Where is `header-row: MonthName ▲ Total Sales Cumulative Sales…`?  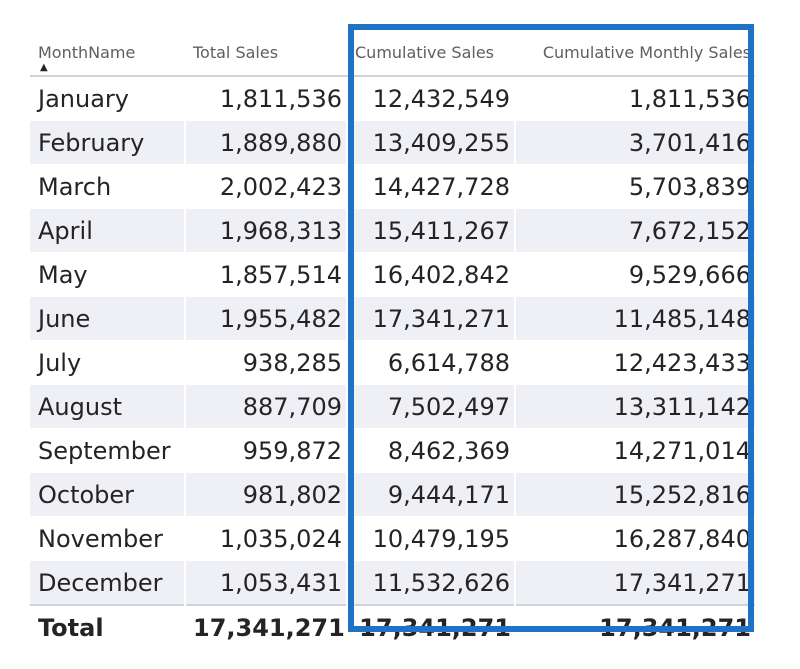 header-row: MonthName ▲ Total Sales Cumulative Sales… is located at coordinates (392, 53).